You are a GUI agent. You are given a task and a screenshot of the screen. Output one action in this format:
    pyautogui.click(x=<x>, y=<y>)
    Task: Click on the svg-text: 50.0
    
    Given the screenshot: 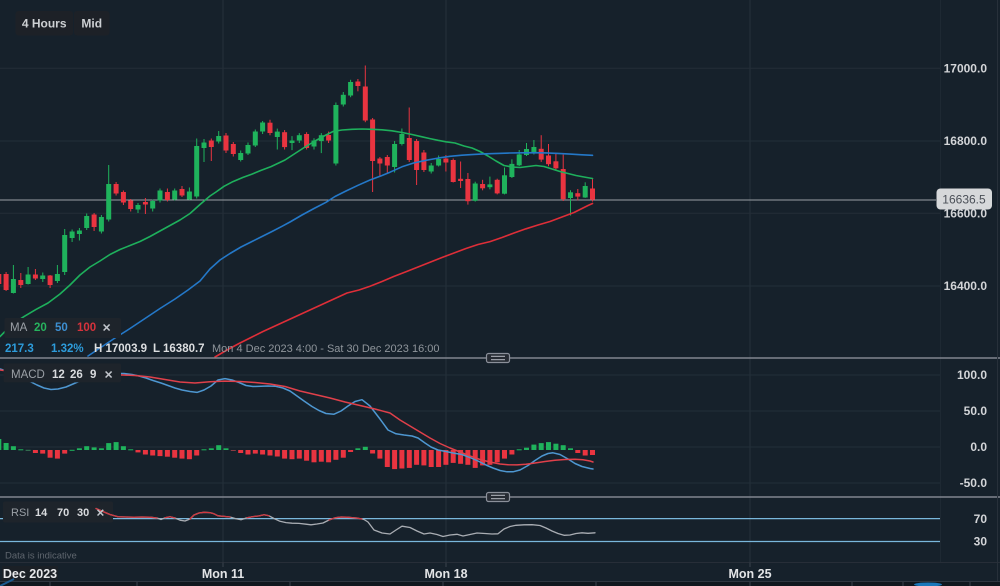 What is the action you would take?
    pyautogui.click(x=976, y=411)
    